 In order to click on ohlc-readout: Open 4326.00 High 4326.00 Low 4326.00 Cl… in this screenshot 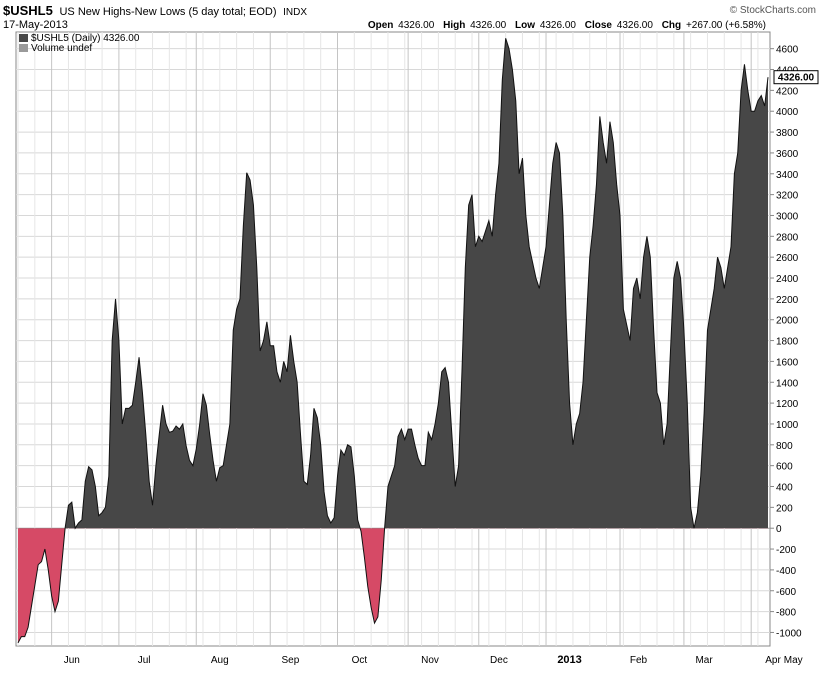, I will do `click(567, 25)`.